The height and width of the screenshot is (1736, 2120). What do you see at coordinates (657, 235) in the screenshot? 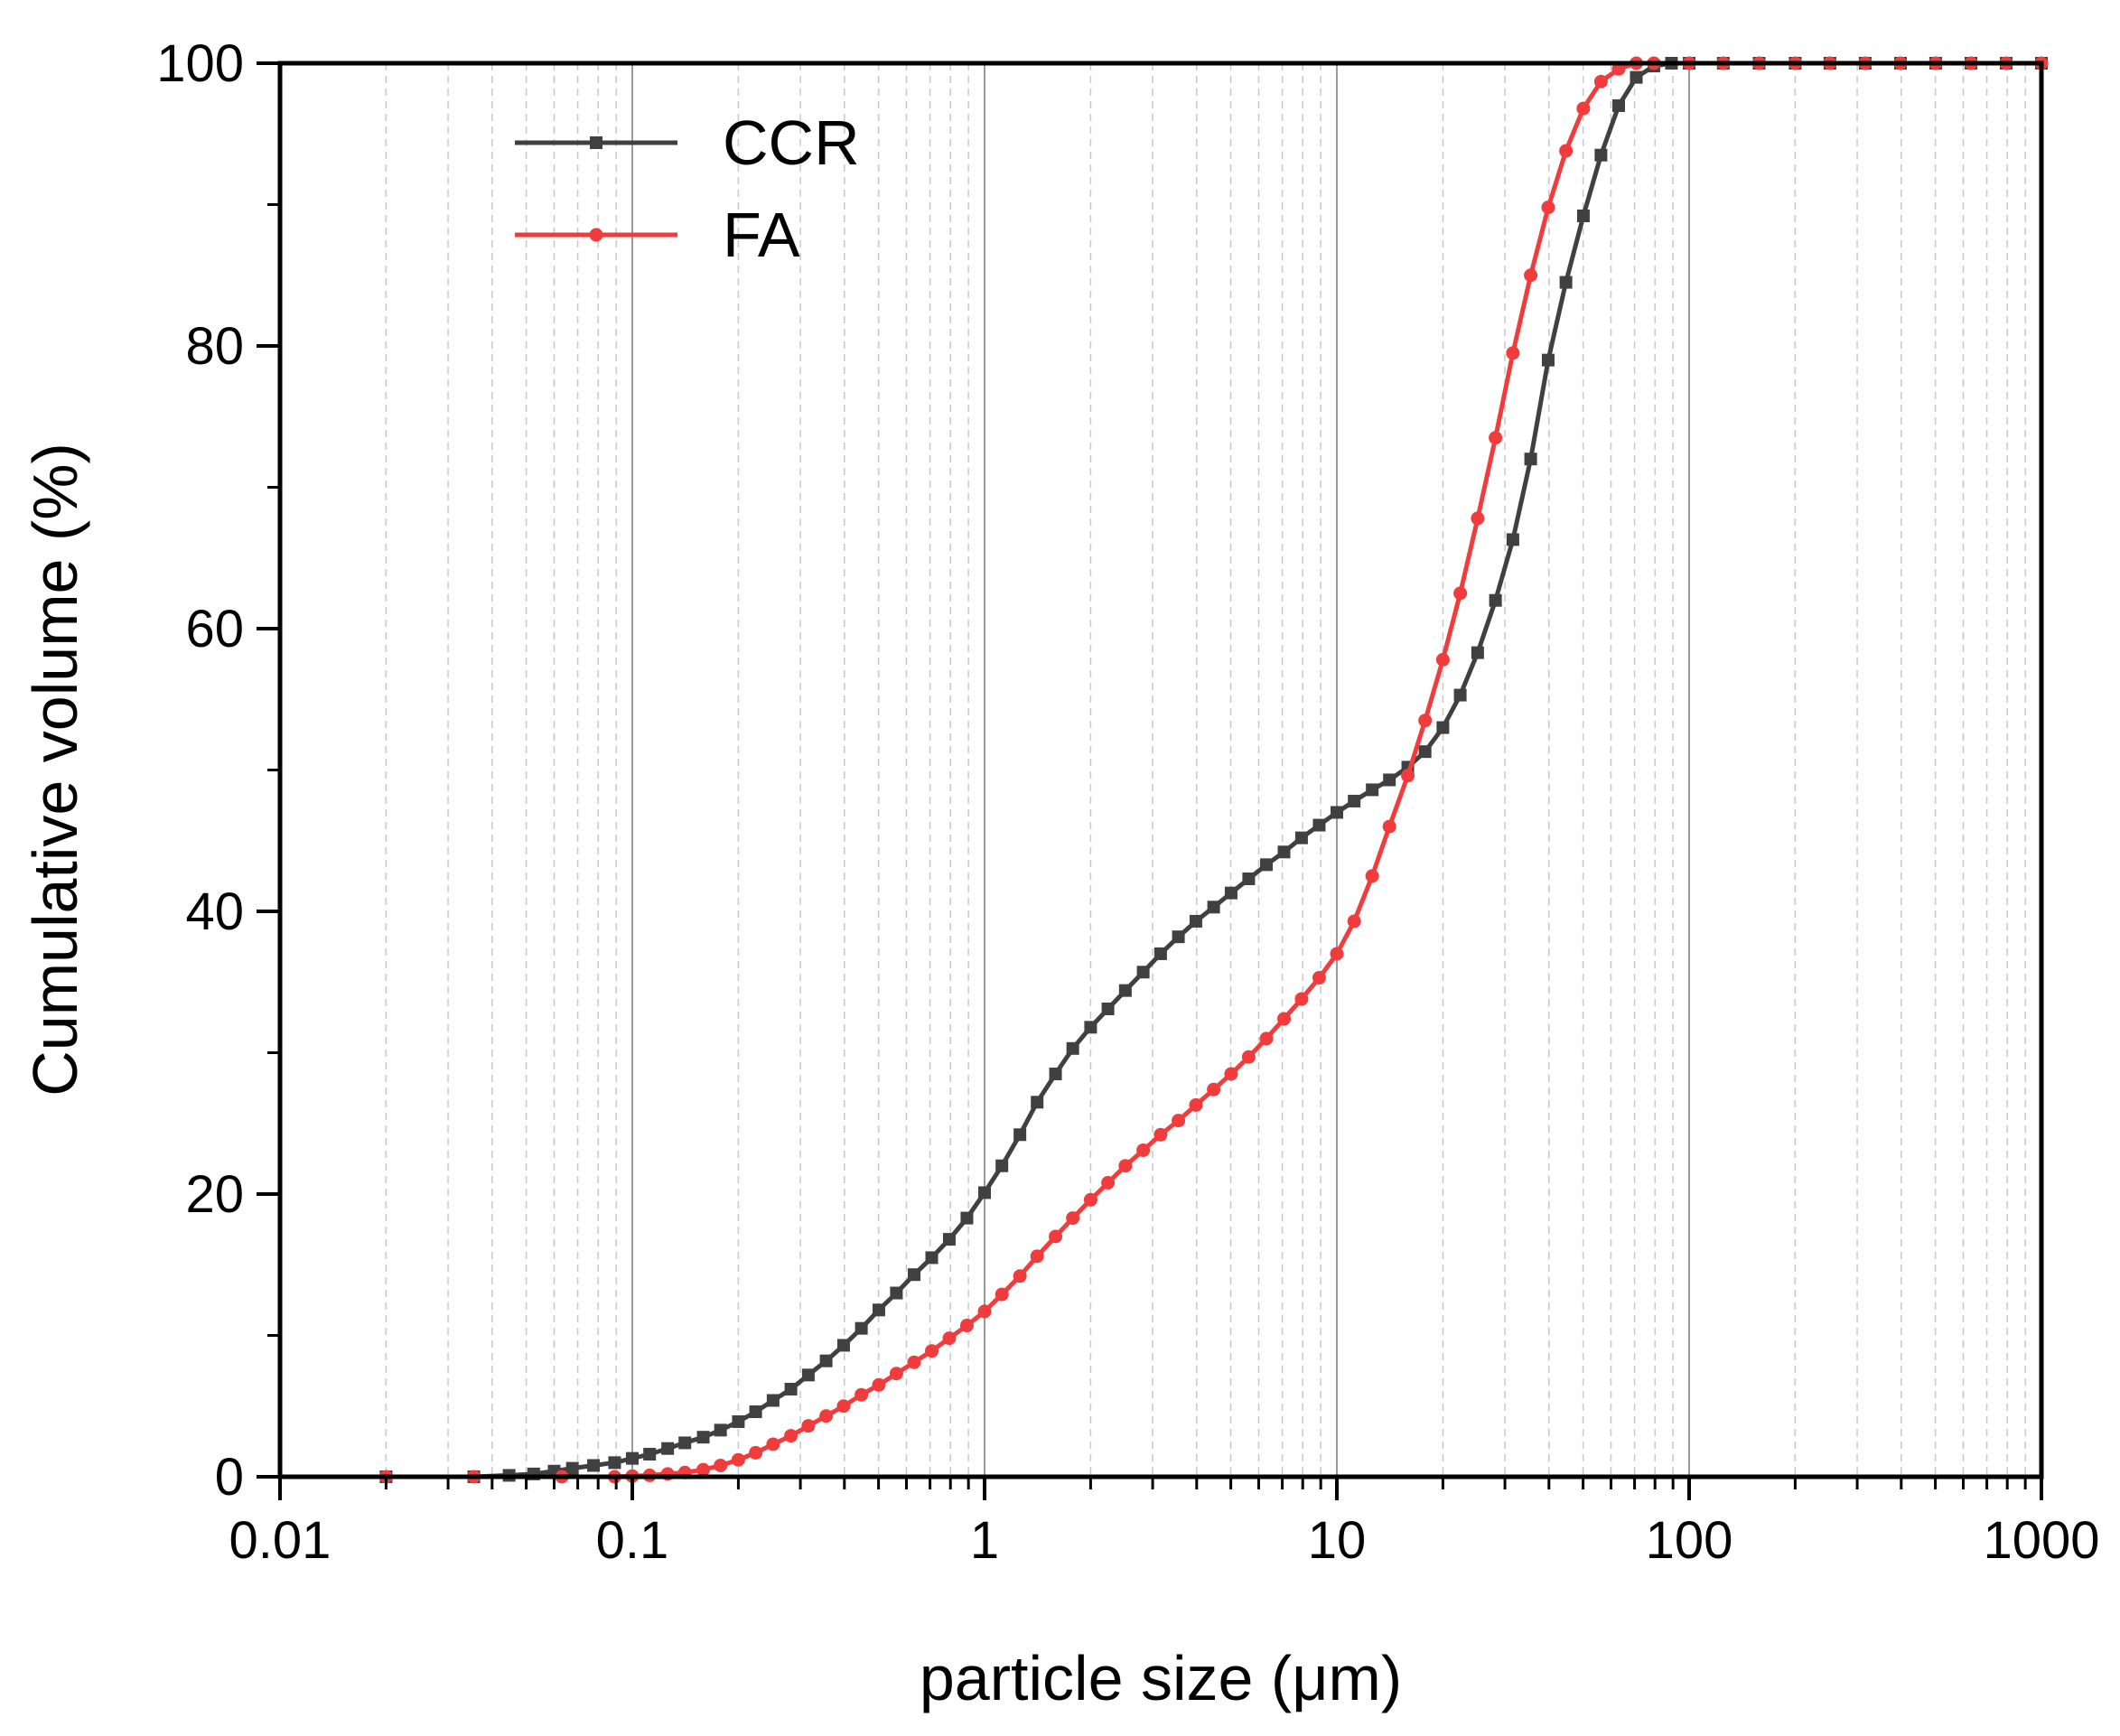
I see `legend-item-fa: FA` at bounding box center [657, 235].